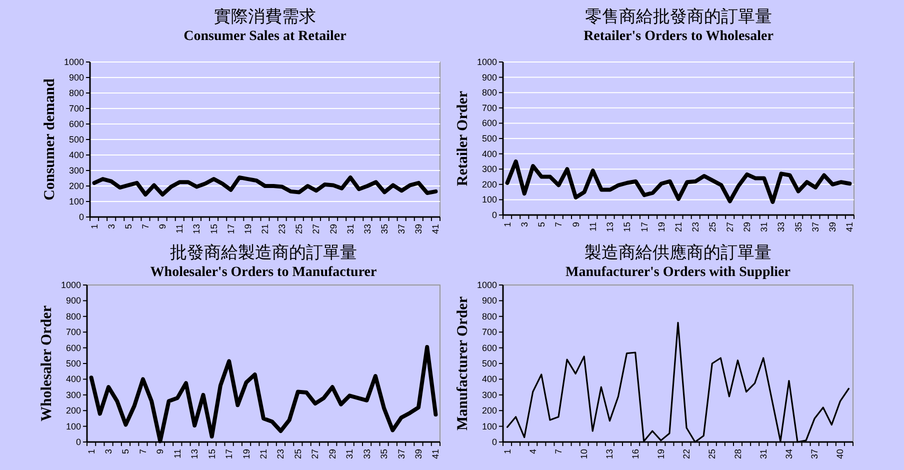 This screenshot has width=904, height=470. I want to click on y-axis-title: Manufacturer Order, so click(463, 363).